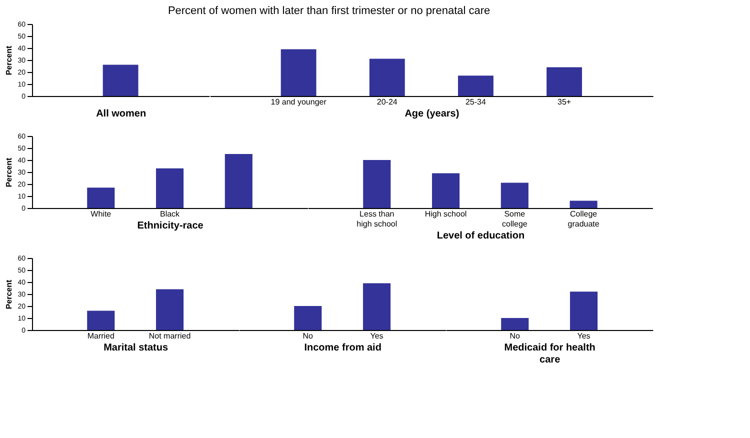 The height and width of the screenshot is (438, 750). What do you see at coordinates (432, 114) in the screenshot?
I see `x-axis-title: Age (years)` at bounding box center [432, 114].